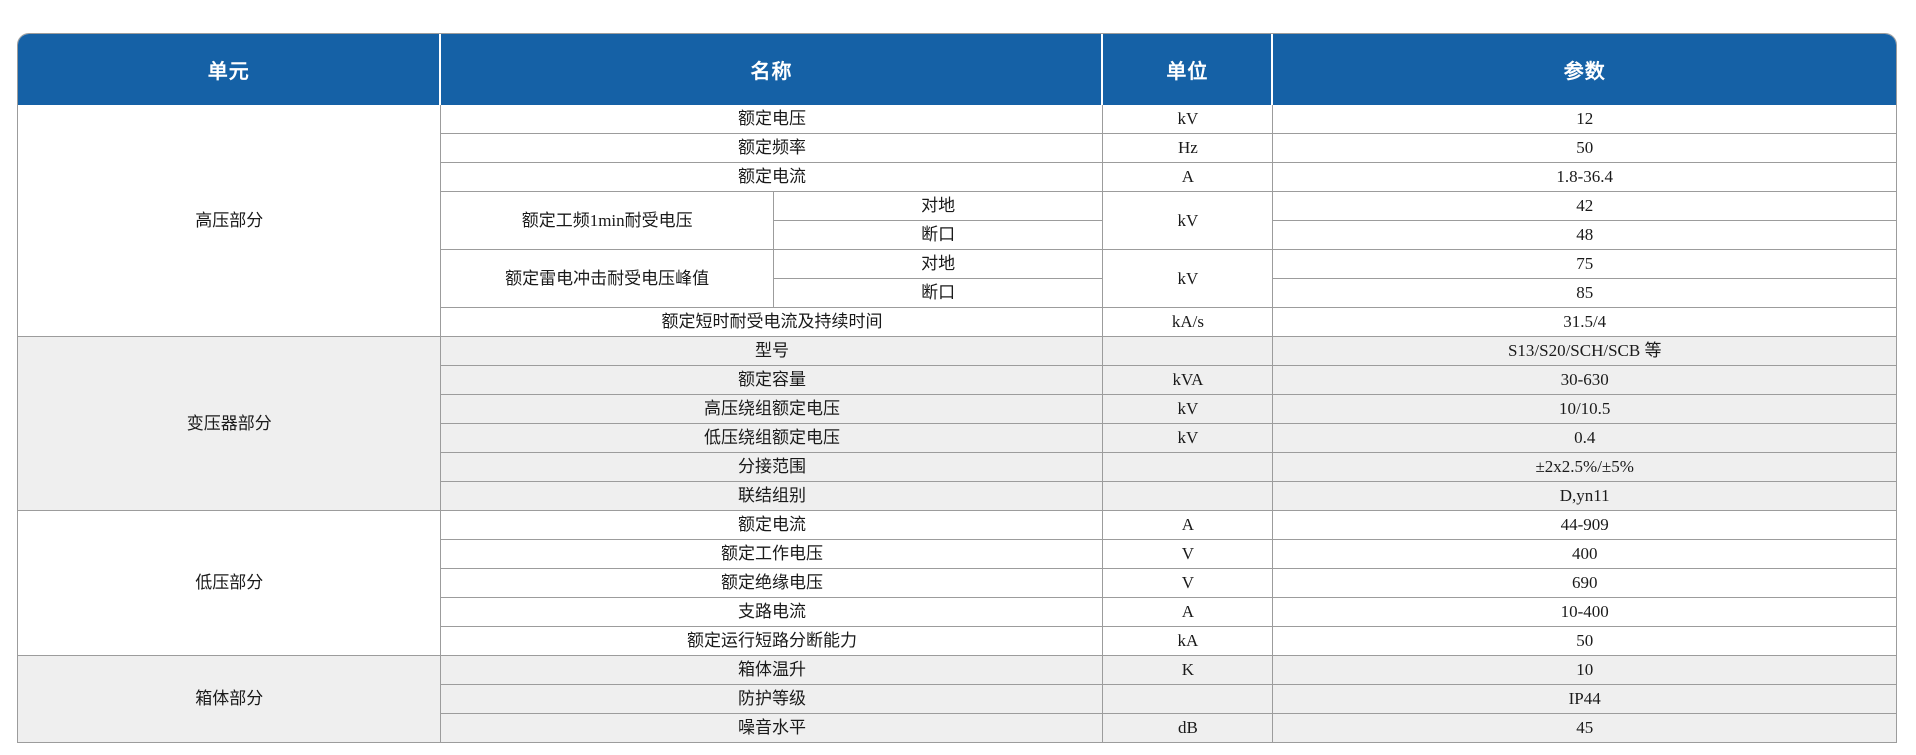 The height and width of the screenshot is (755, 1916). Describe the element at coordinates (1584, 206) in the screenshot. I see `cell-value: 42` at that location.